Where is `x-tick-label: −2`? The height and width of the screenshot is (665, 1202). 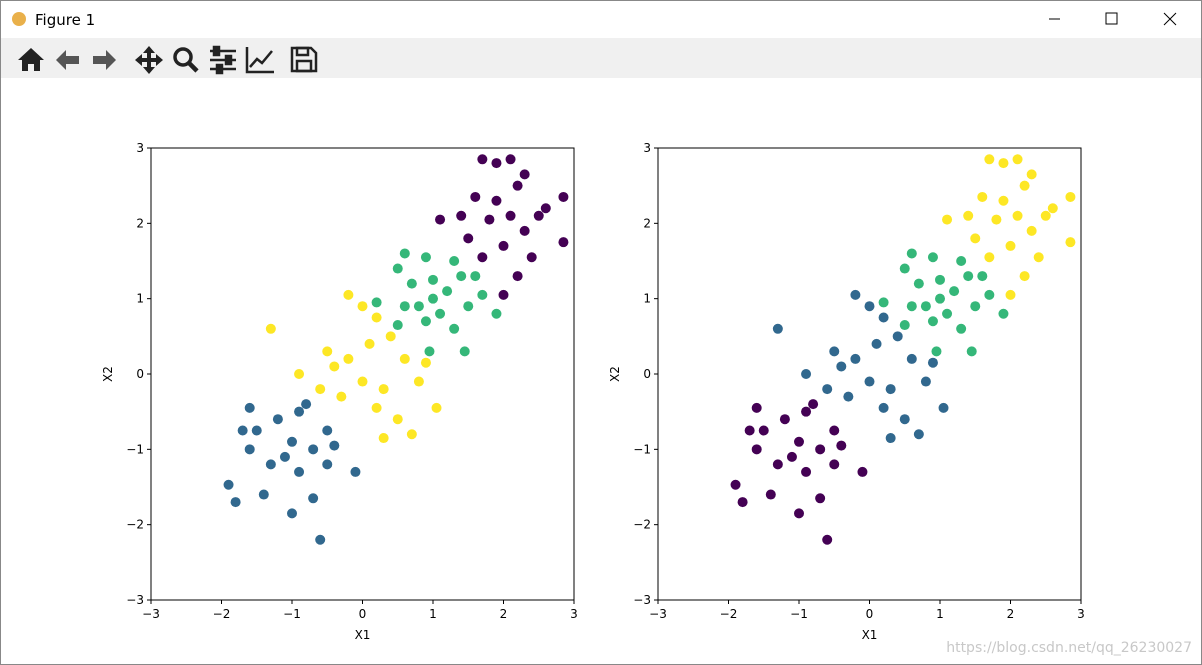
x-tick-label: −2 is located at coordinates (222, 614).